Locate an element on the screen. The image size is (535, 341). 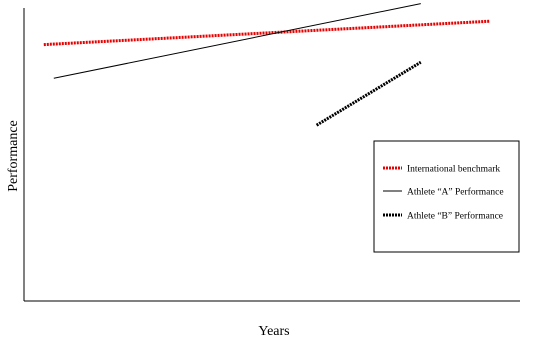
legend-box is located at coordinates (446, 196).